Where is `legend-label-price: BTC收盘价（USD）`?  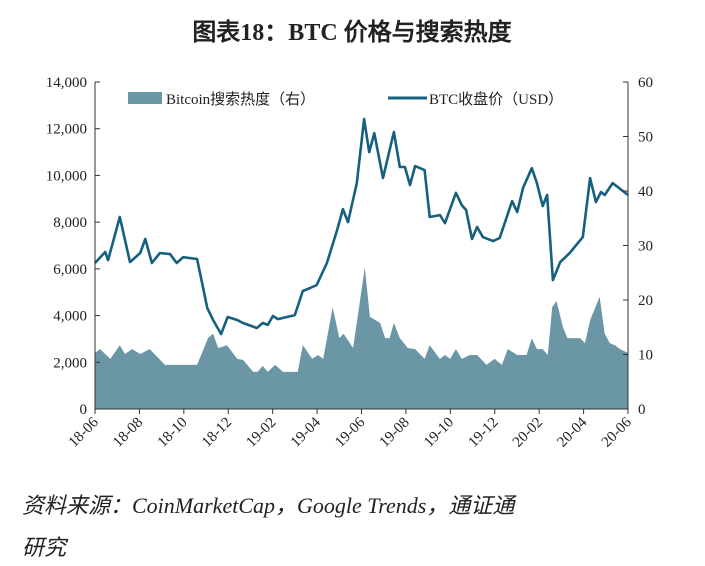
legend-label-price: BTC收盘价（USD） is located at coordinates (496, 99).